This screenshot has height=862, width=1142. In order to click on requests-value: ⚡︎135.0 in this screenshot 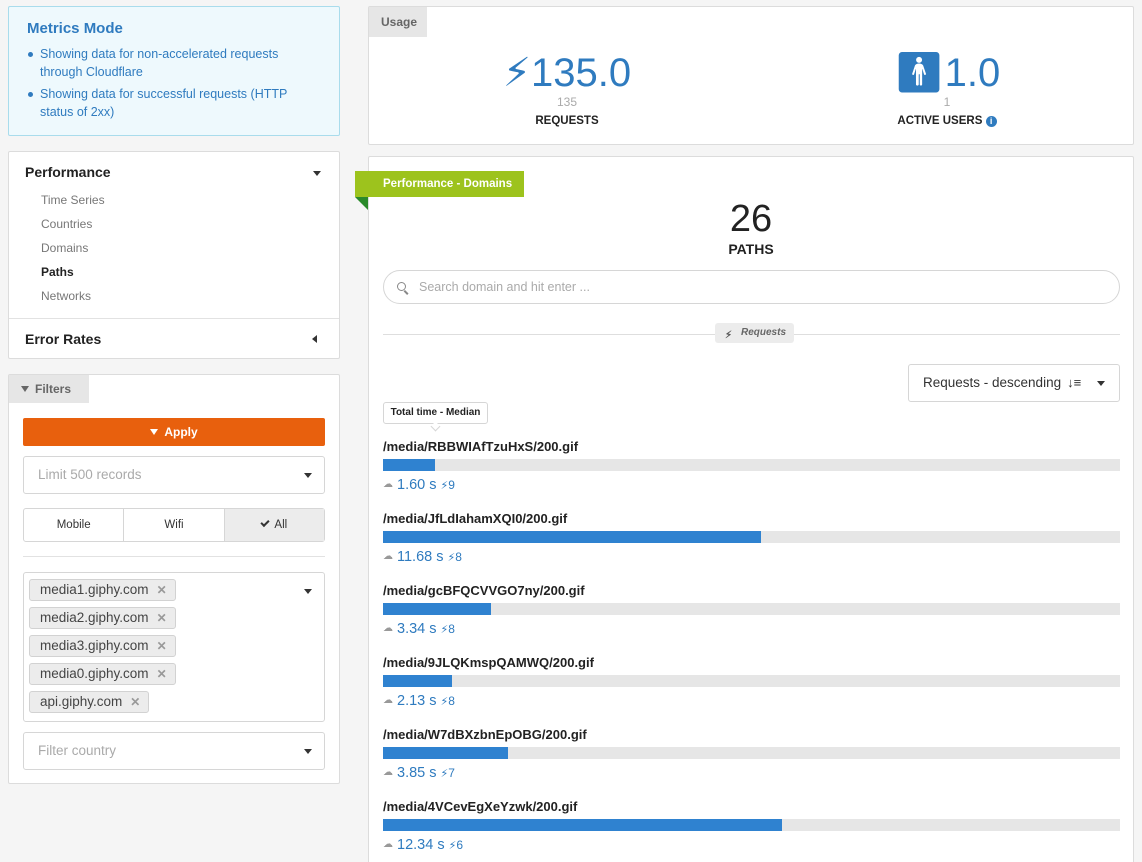, I will do `click(567, 73)`.